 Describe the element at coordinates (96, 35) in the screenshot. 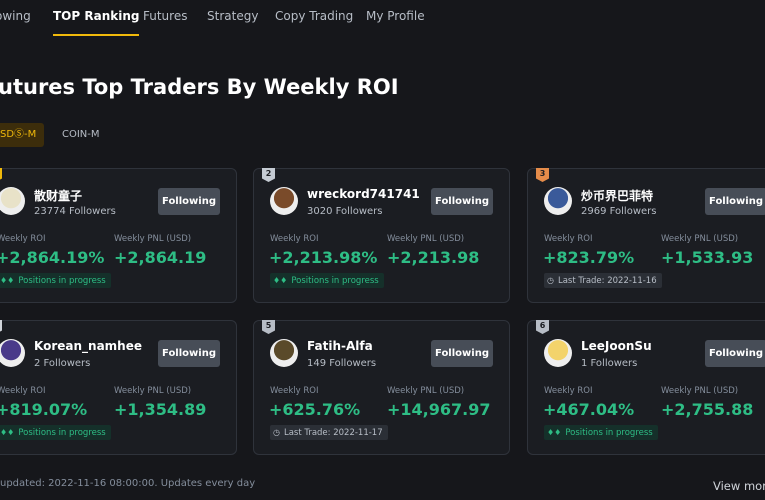

I see `nav-underline` at that location.